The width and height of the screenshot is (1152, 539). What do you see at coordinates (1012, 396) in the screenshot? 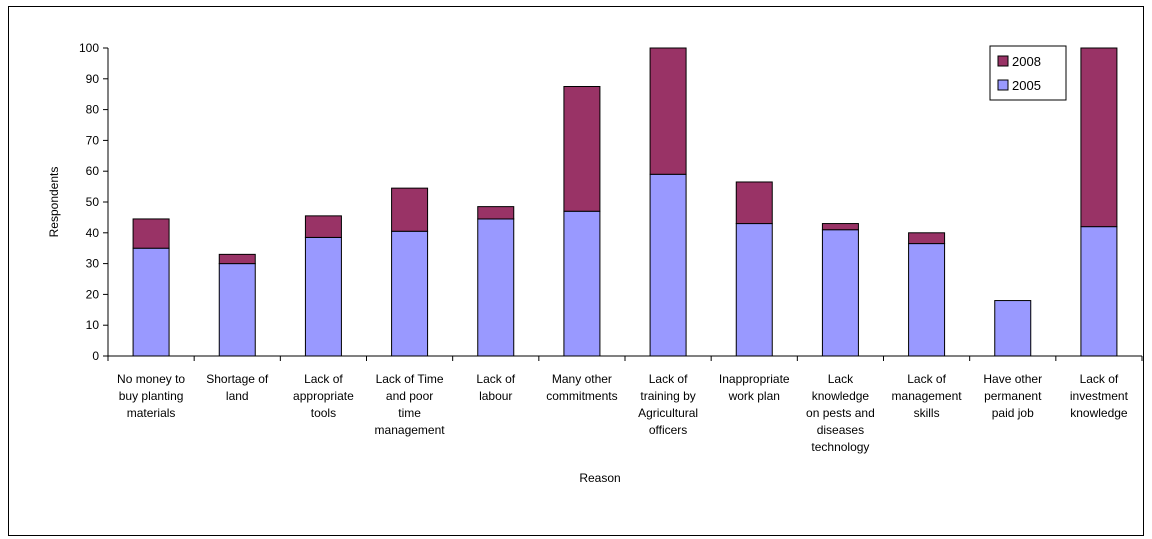
I see `x-tick-label: Have other permanent paid job` at bounding box center [1012, 396].